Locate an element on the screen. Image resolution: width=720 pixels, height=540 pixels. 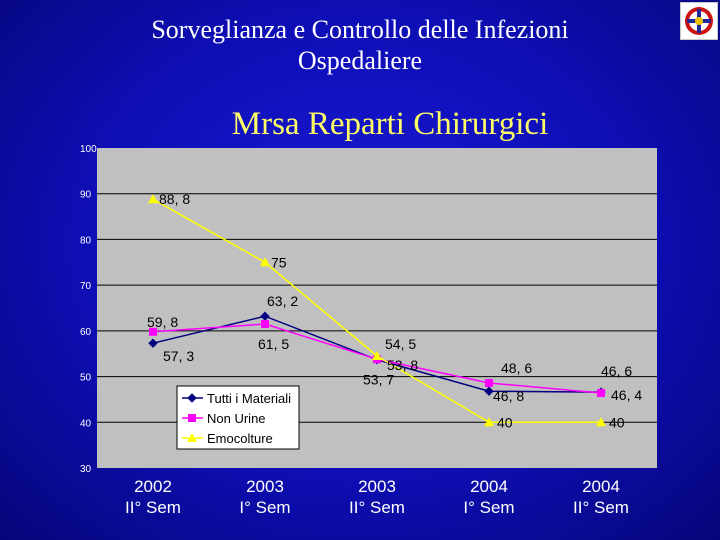
x-tick-label: 2002 is located at coordinates (153, 486).